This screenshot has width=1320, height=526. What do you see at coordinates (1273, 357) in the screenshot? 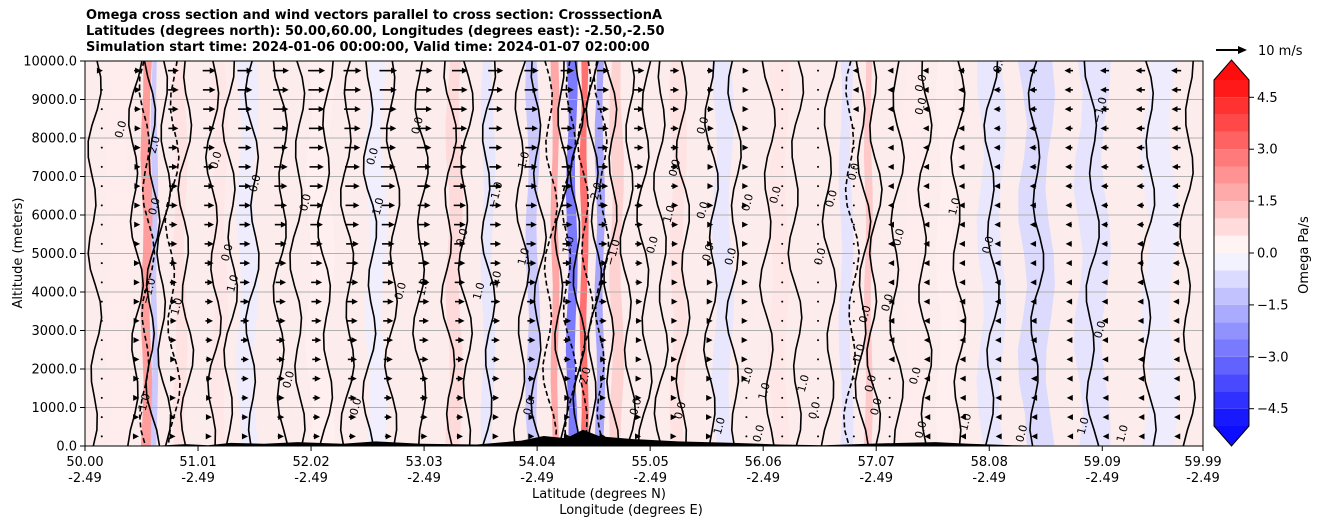
I see `colorbar-tick-label: −3.0` at bounding box center [1273, 357].